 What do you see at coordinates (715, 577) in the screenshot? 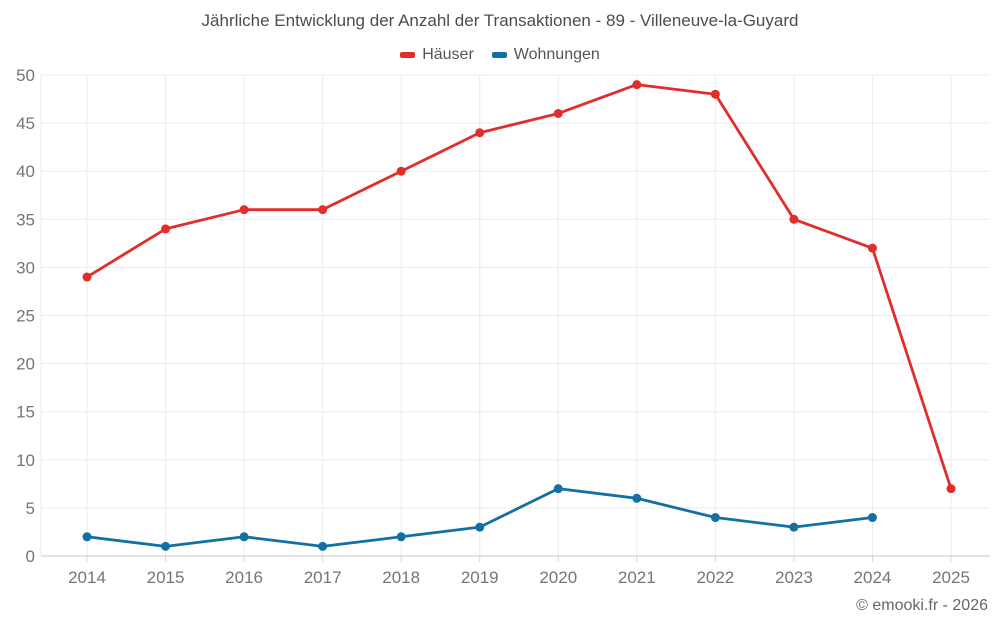
I see `x-tick-label-2022: 2022` at bounding box center [715, 577].